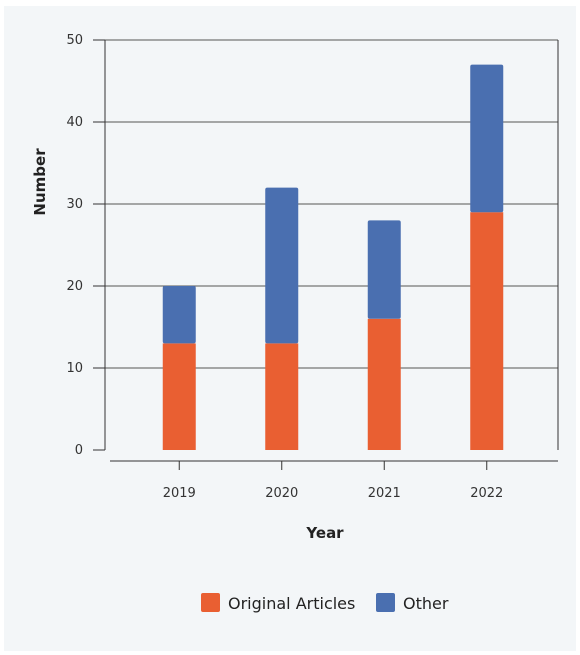 Image resolution: width=580 pixels, height=655 pixels. I want to click on legend-swatch-original-articles, so click(210, 602).